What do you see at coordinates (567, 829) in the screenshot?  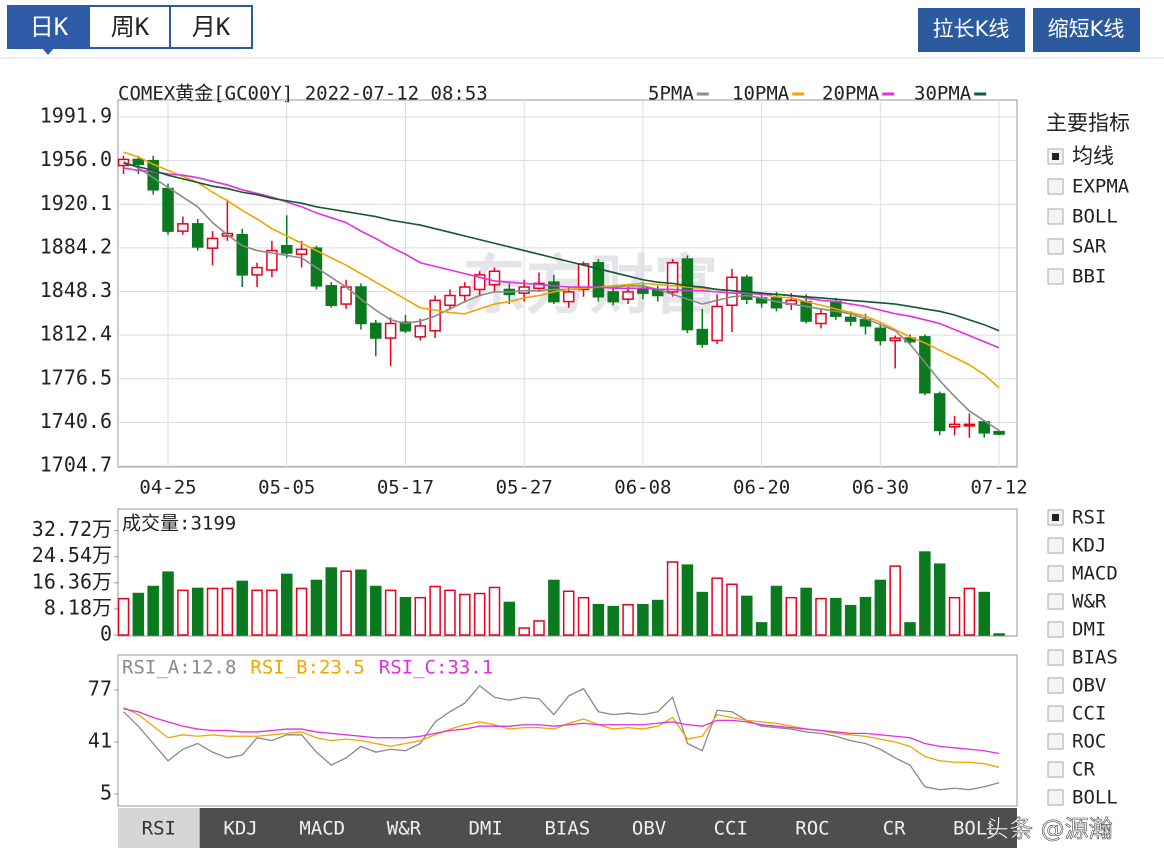 I see `bottom-tab: BIAS` at bounding box center [567, 829].